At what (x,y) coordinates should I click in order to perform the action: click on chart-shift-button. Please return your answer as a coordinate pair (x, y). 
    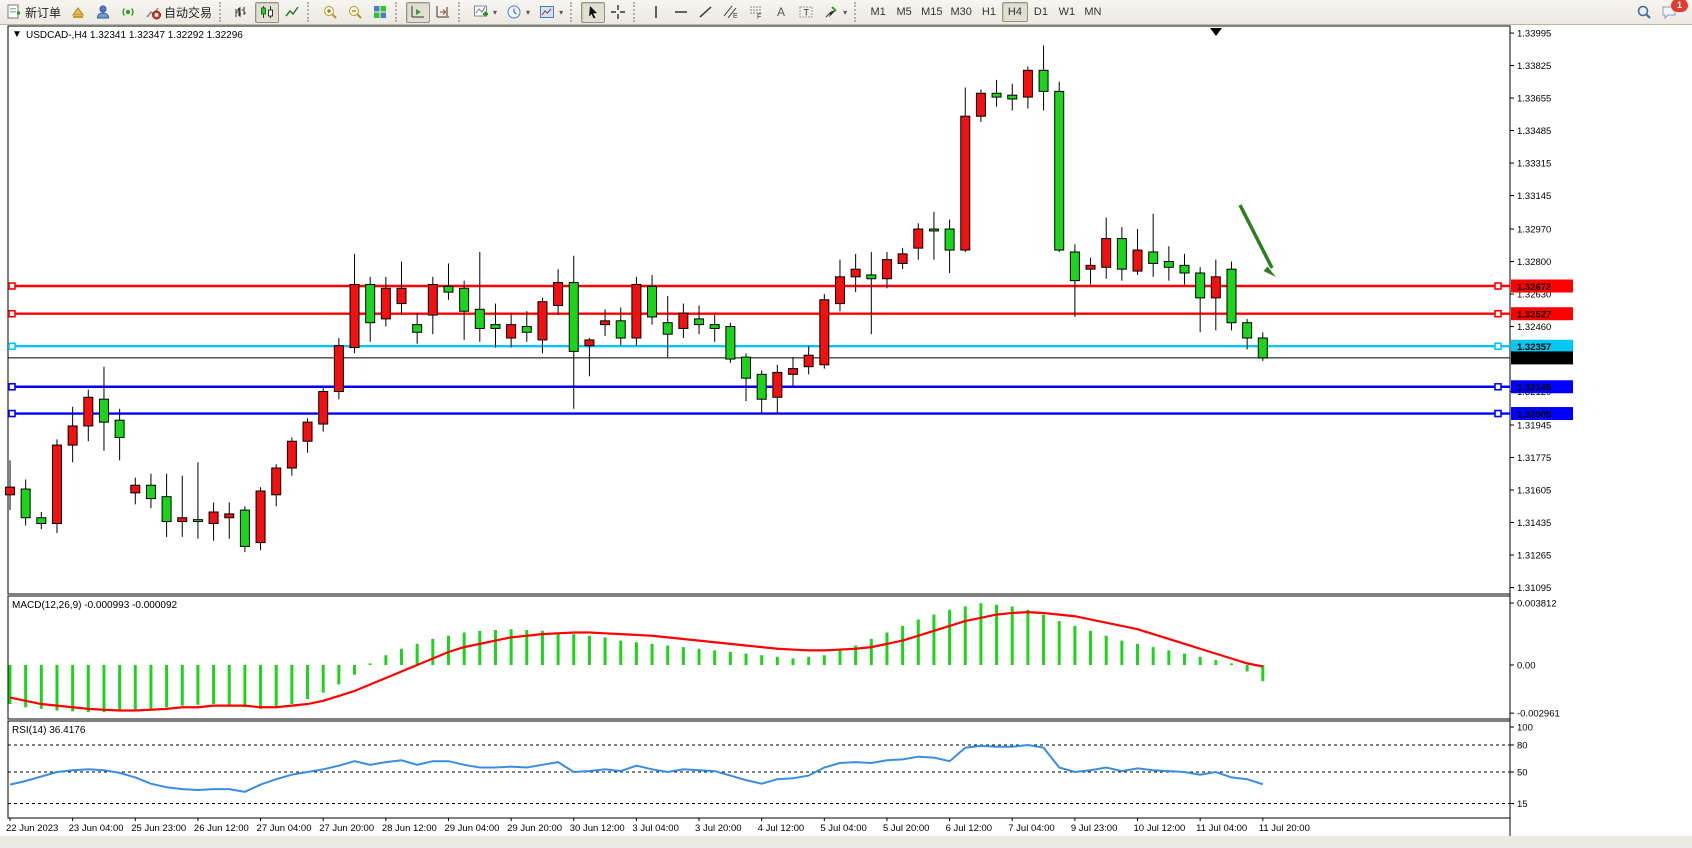
    Looking at the image, I should click on (443, 12).